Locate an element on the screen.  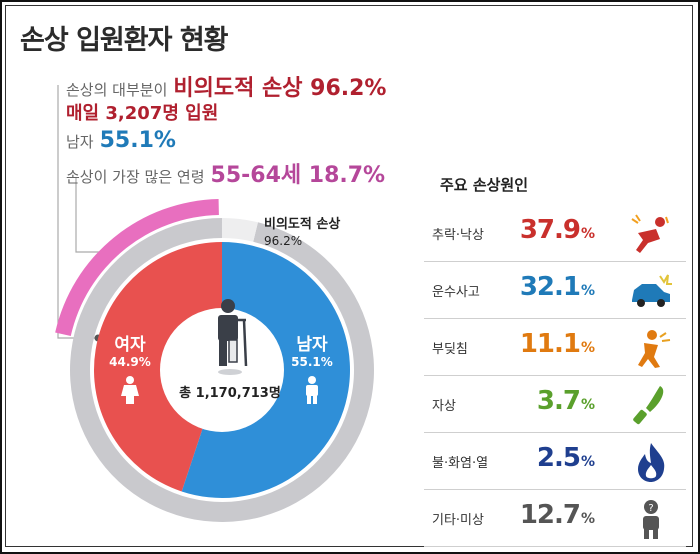
female-slice is located at coordinates (158, 367).